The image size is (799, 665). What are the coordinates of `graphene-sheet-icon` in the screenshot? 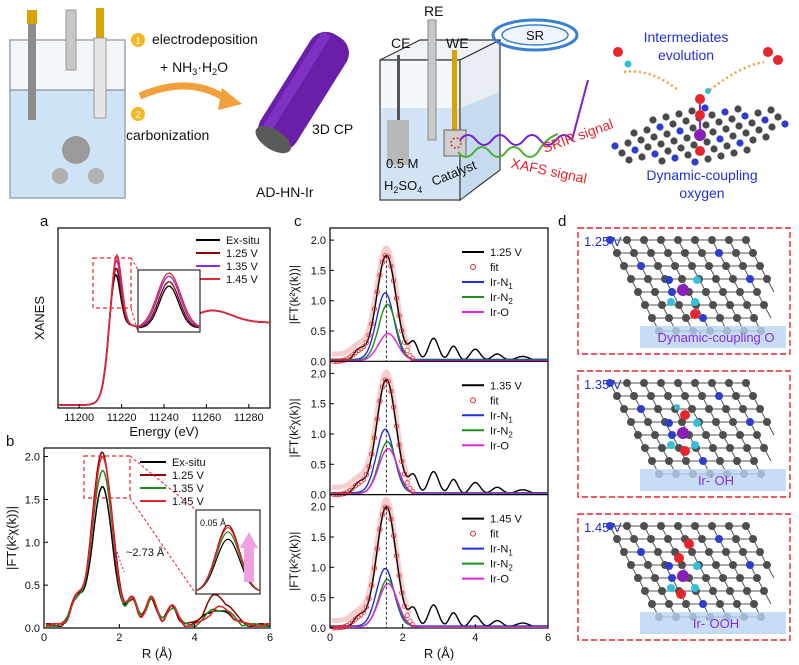 It's located at (700, 127).